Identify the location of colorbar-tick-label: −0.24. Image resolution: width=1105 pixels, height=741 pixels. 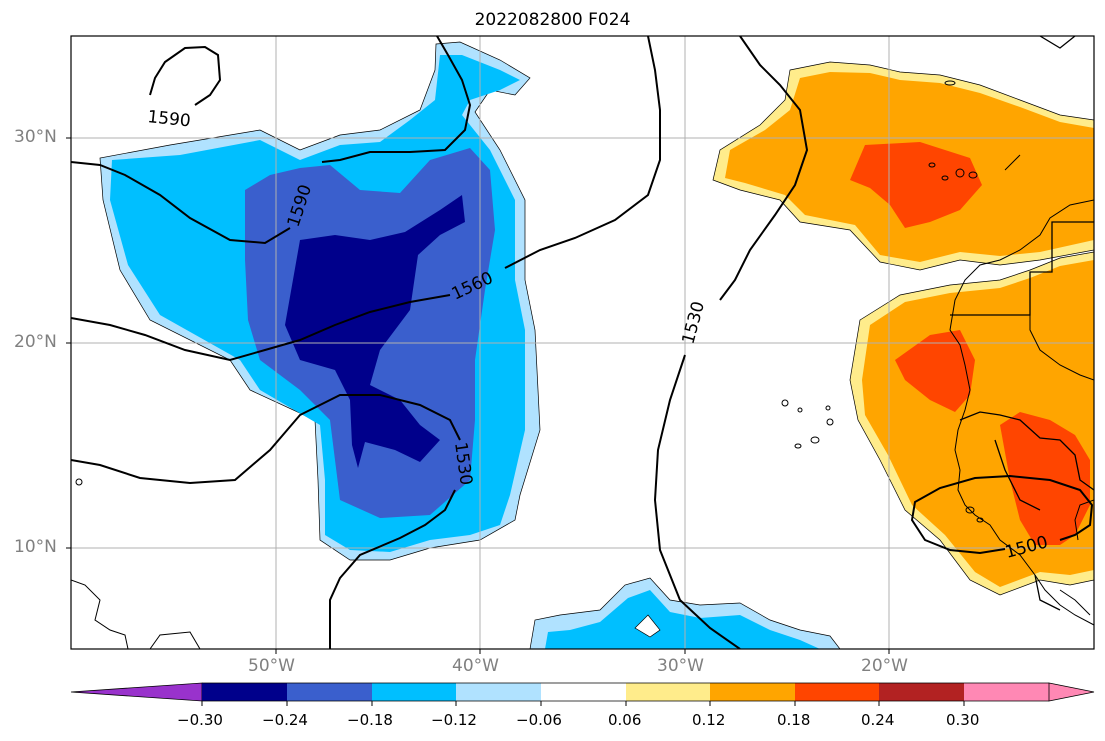
(285, 720).